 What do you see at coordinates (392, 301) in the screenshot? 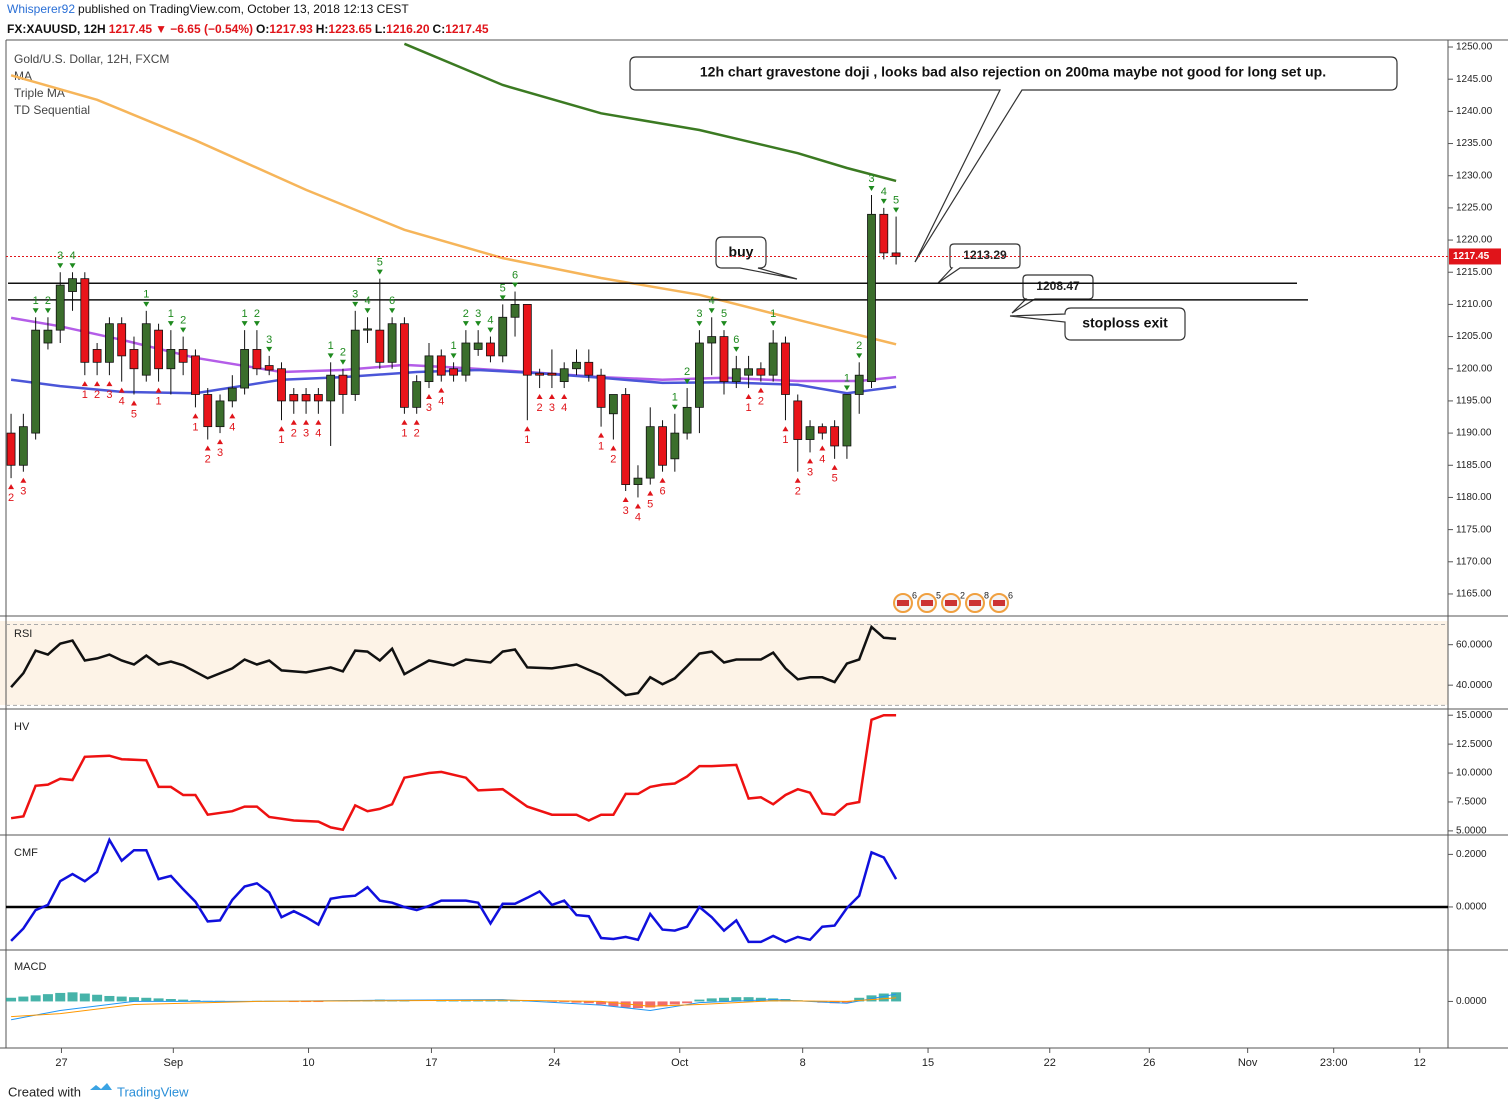
I see `td-count: 6` at bounding box center [392, 301].